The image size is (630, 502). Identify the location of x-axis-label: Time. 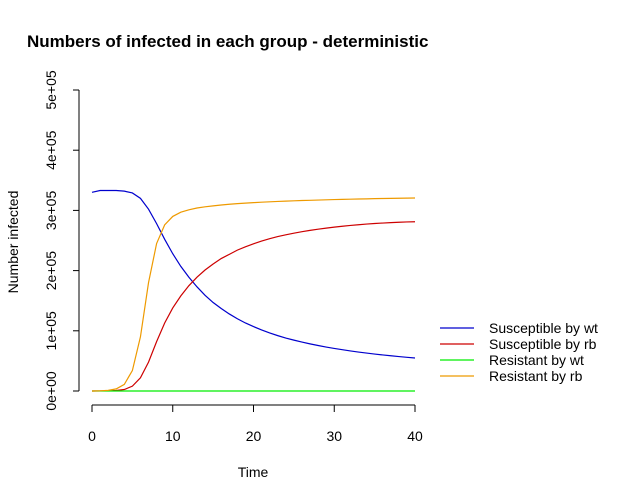
(253, 472).